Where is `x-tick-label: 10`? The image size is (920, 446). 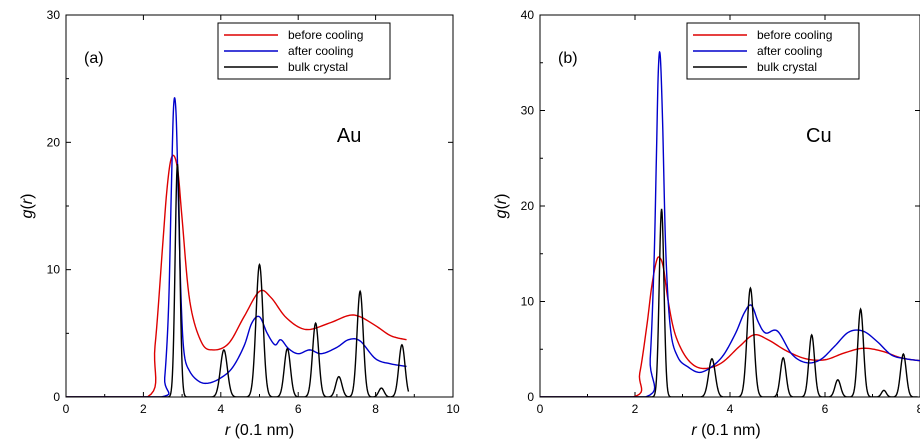 x-tick-label: 10 is located at coordinates (453, 409).